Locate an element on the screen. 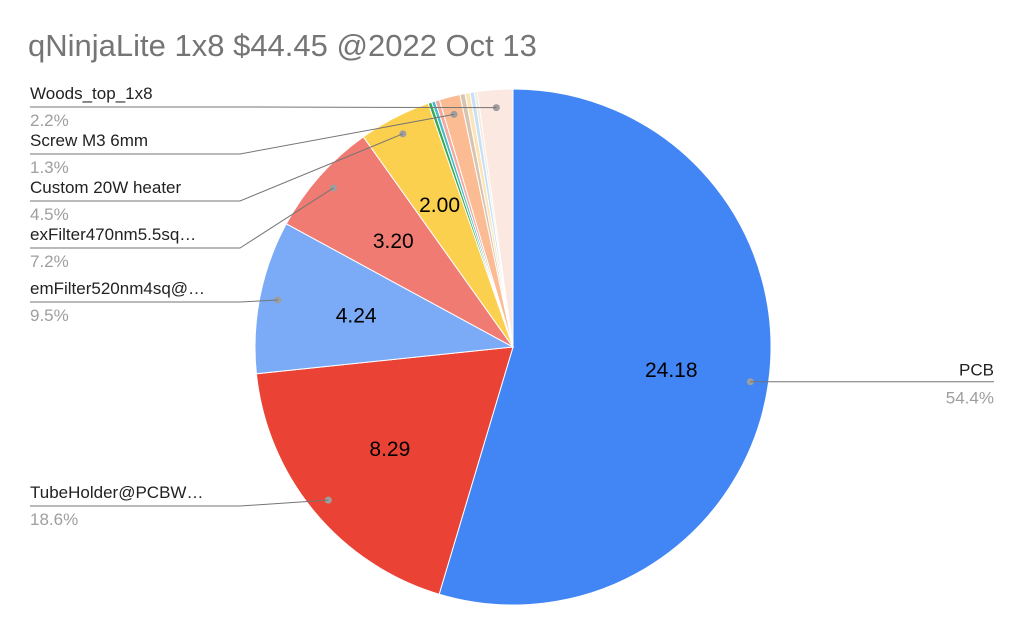 This screenshot has width=1024, height=632. callout-percent: 54.4% is located at coordinates (970, 398).